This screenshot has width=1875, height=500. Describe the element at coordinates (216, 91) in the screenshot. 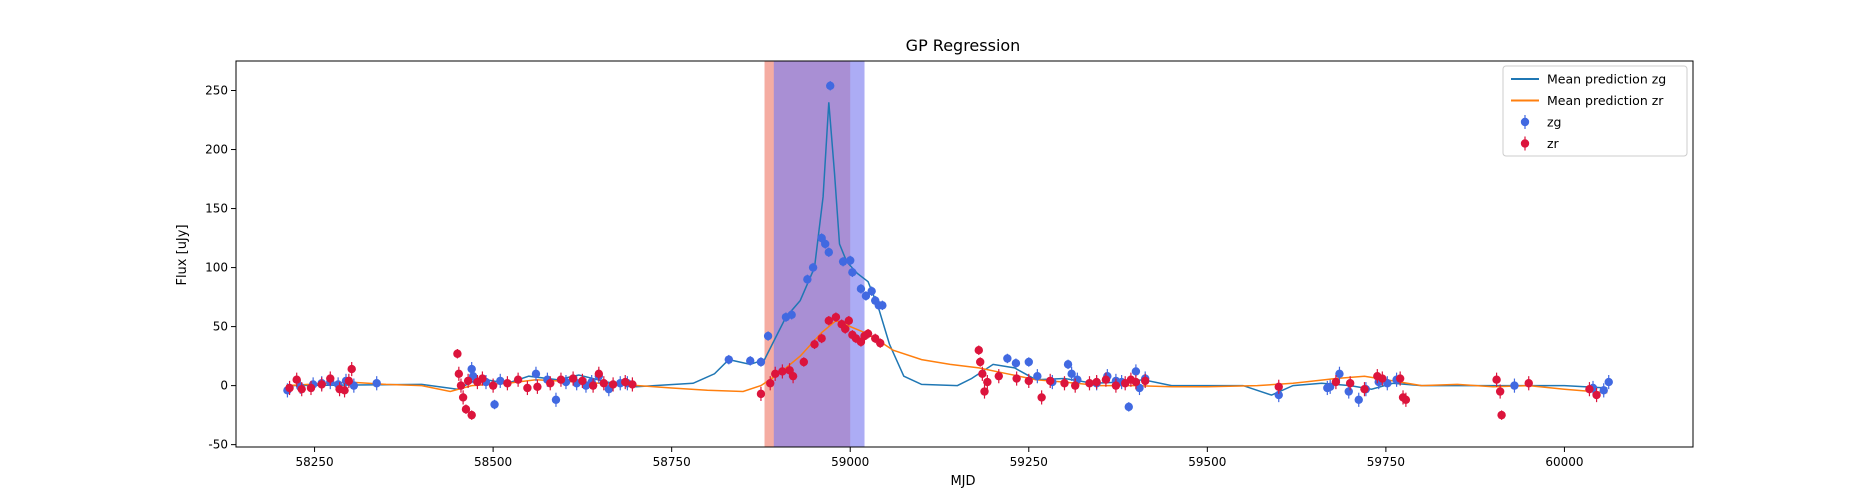

I see `y-tick-label: 250` at that location.